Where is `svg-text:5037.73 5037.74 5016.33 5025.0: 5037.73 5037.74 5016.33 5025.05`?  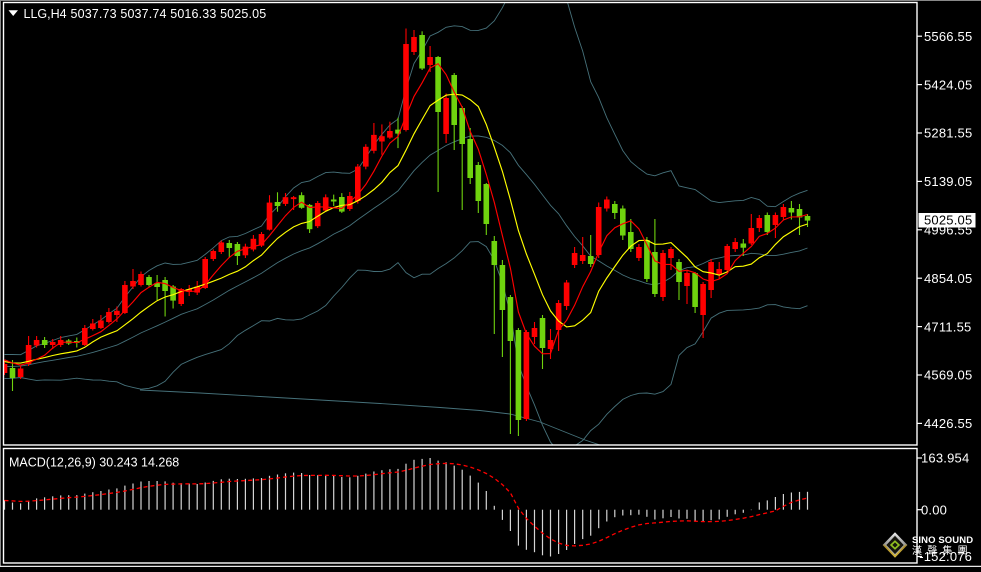
svg-text:5037.73 5037.74 5016.33 5025.0: 5037.73 5037.74 5016.33 5025.05 is located at coordinates (169, 14).